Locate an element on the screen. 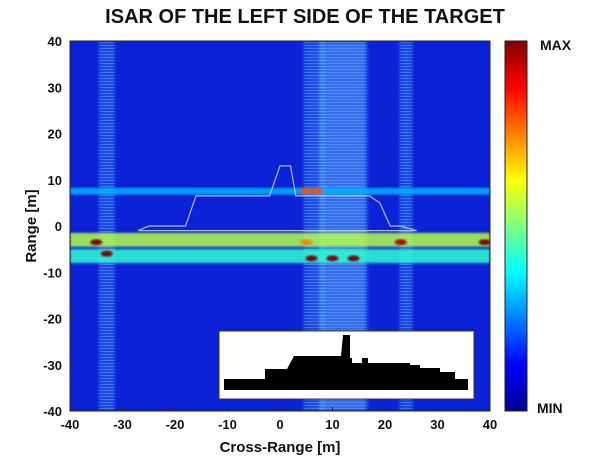  x-axis-label: Cross-Range [m] is located at coordinates (280, 447).